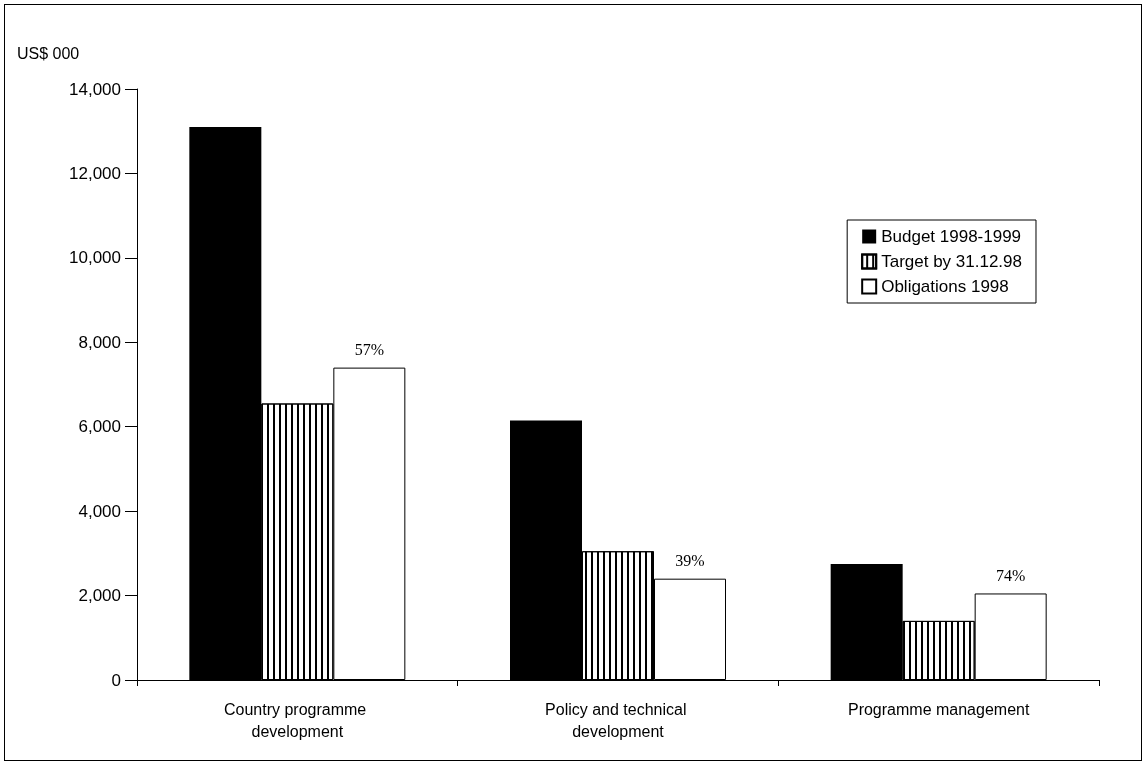 The image size is (1148, 767). I want to click on x-tick-label: Country programme development, so click(297, 720).